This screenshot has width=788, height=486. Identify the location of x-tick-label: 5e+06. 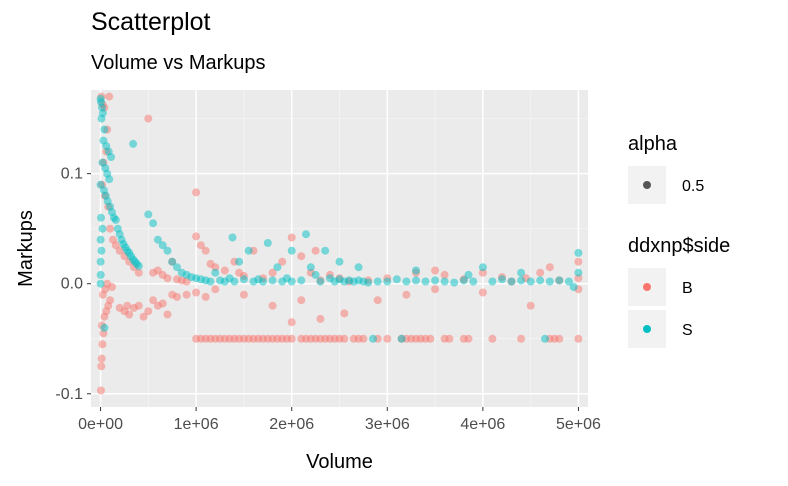
(578, 424).